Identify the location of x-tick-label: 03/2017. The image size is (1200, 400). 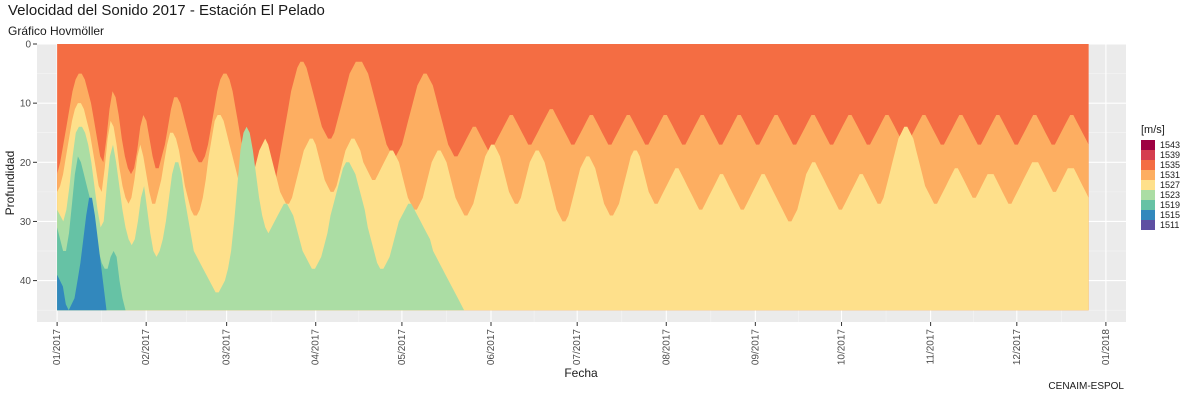
(227, 347).